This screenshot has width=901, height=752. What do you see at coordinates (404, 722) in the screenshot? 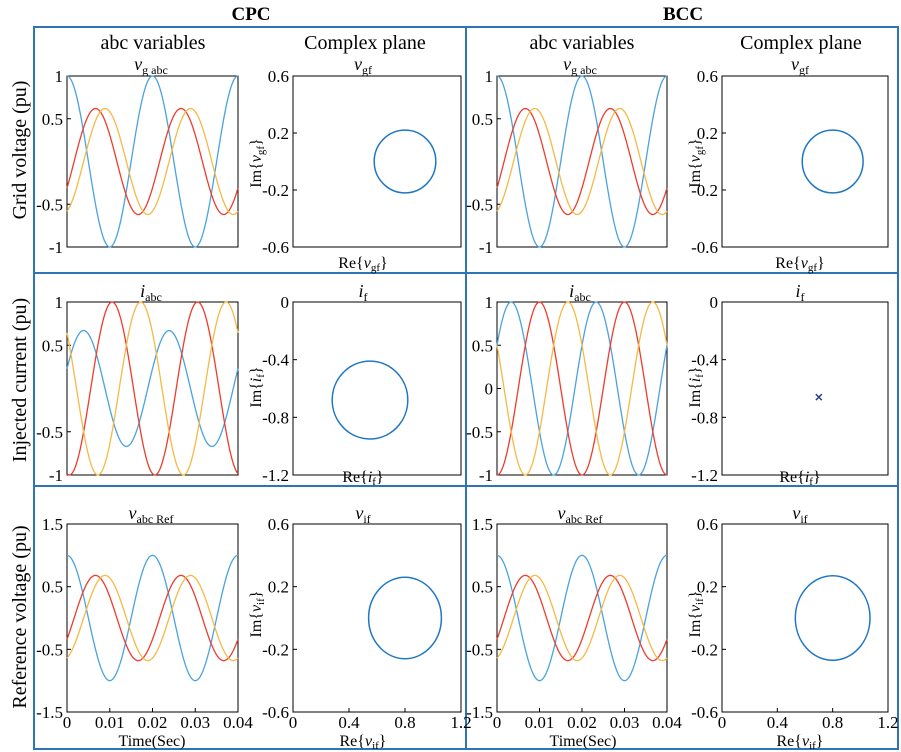
I see `x-tick-label: 0.8` at bounding box center [404, 722].